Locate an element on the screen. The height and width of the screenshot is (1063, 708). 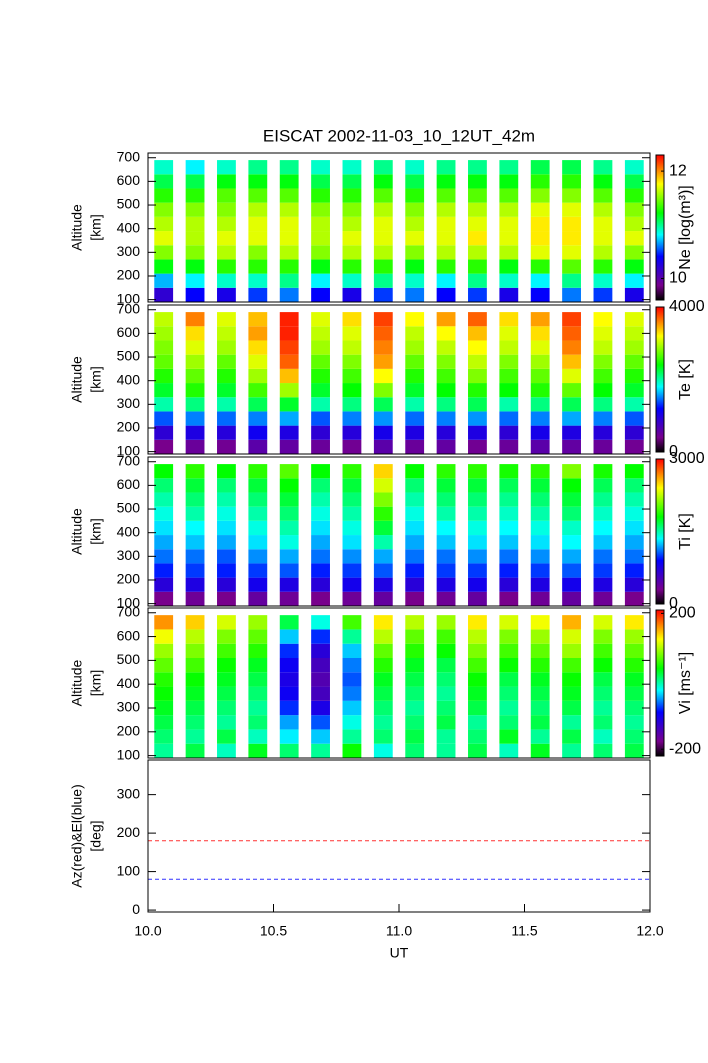
y-tick-label: 600 is located at coordinates (129, 332).